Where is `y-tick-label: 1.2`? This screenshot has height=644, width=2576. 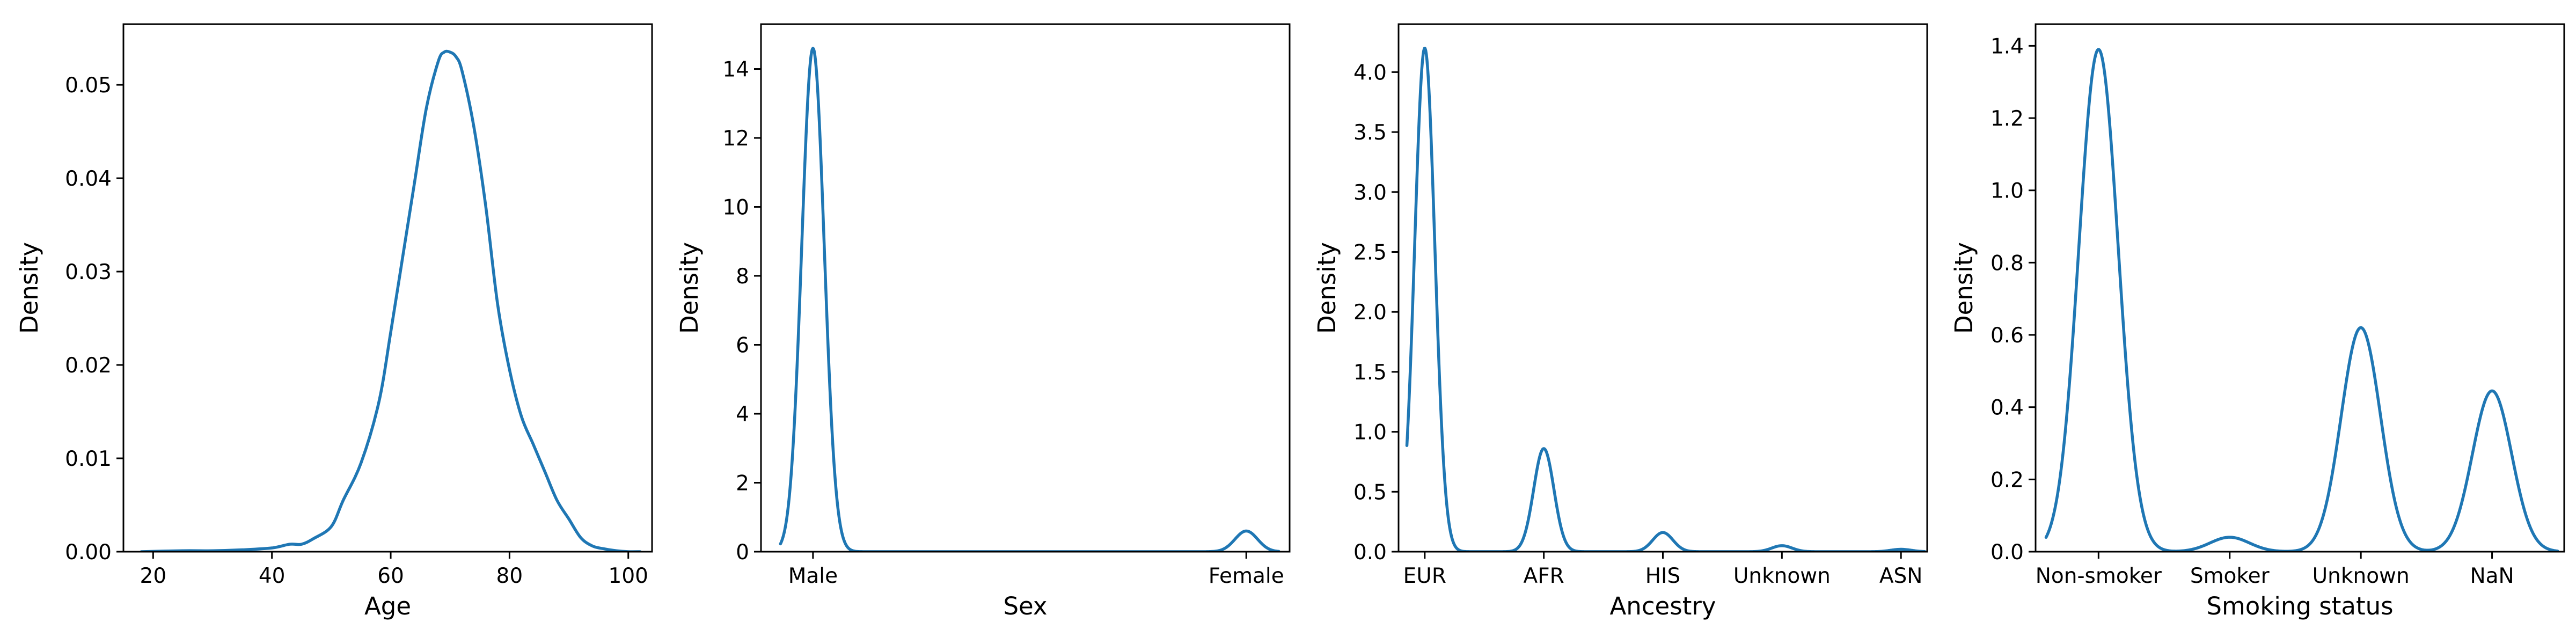 y-tick-label: 1.2 is located at coordinates (2007, 119).